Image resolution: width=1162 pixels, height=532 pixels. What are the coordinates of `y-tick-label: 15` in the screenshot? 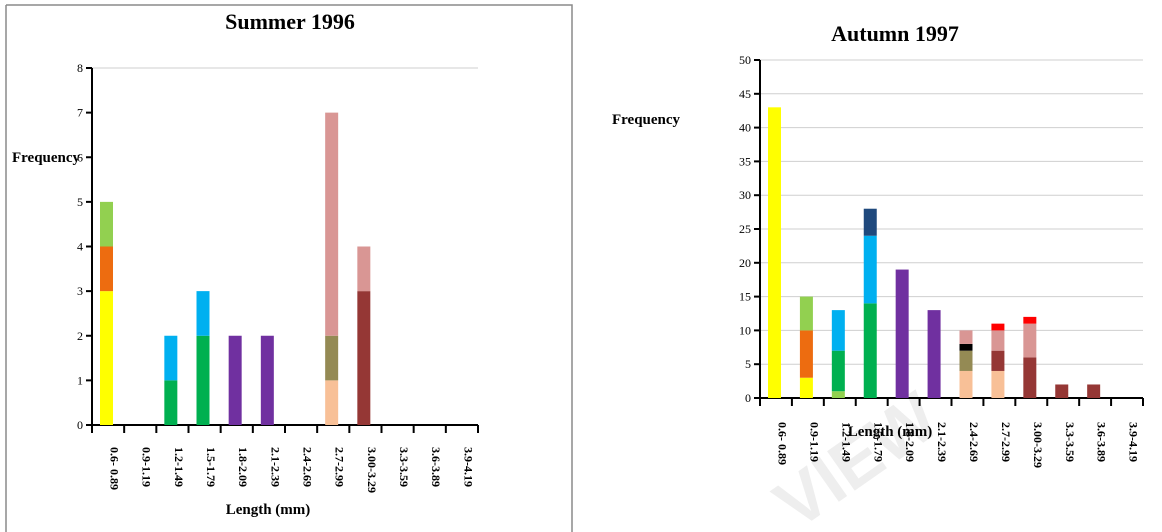 It's located at (745, 297).